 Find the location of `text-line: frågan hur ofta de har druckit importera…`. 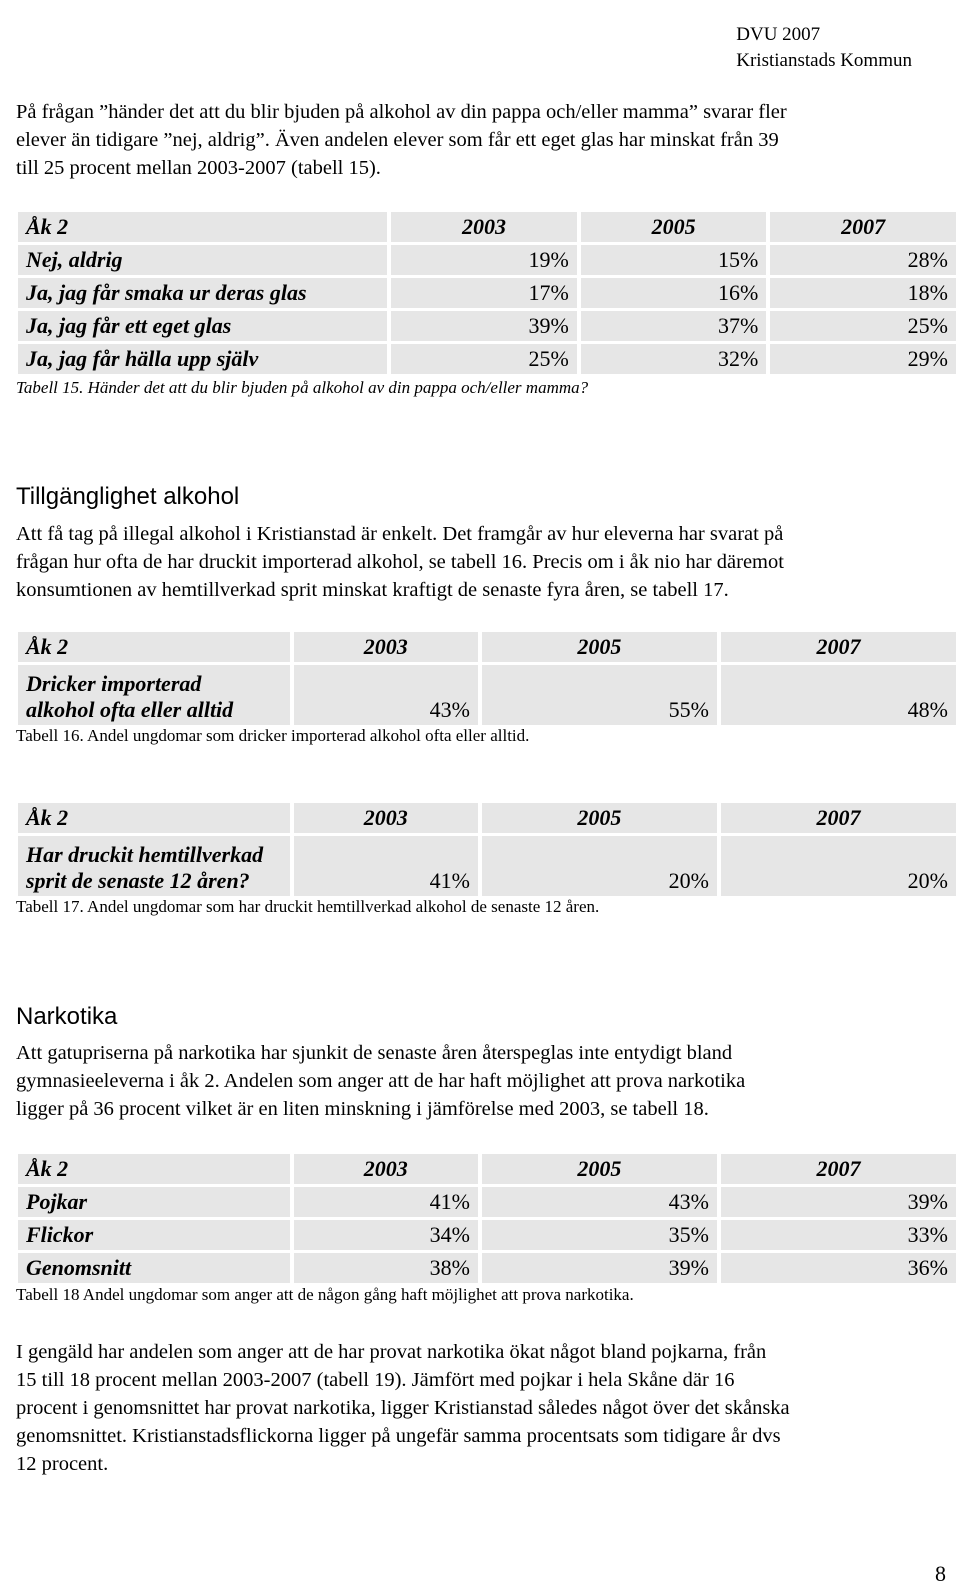

text-line: frågan hur ofta de har druckit importera… is located at coordinates (400, 562).